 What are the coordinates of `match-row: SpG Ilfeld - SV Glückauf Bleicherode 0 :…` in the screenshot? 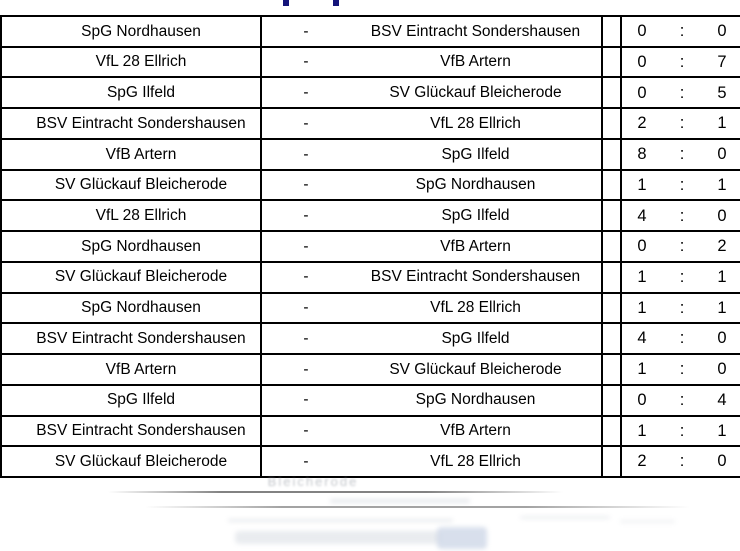 It's located at (370, 94).